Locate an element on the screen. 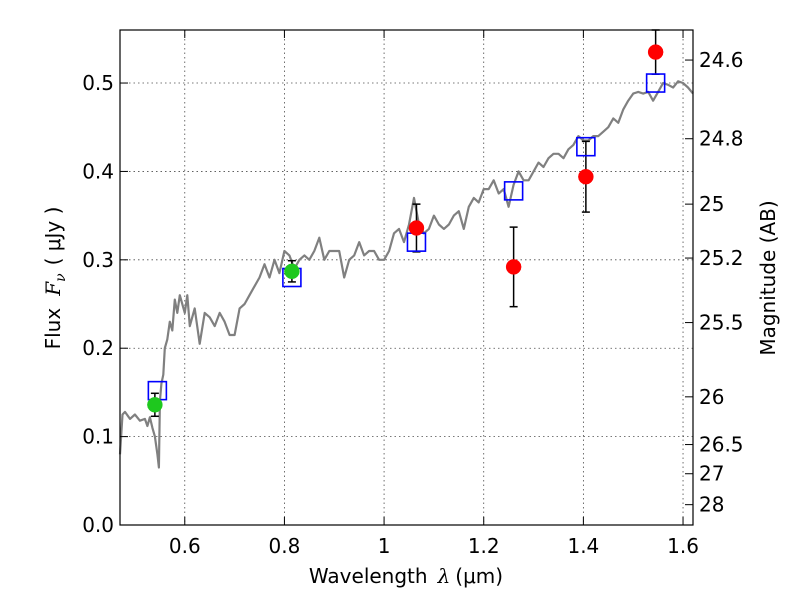 The height and width of the screenshot is (600, 800). y2-tick-label: 26 is located at coordinates (711, 397).